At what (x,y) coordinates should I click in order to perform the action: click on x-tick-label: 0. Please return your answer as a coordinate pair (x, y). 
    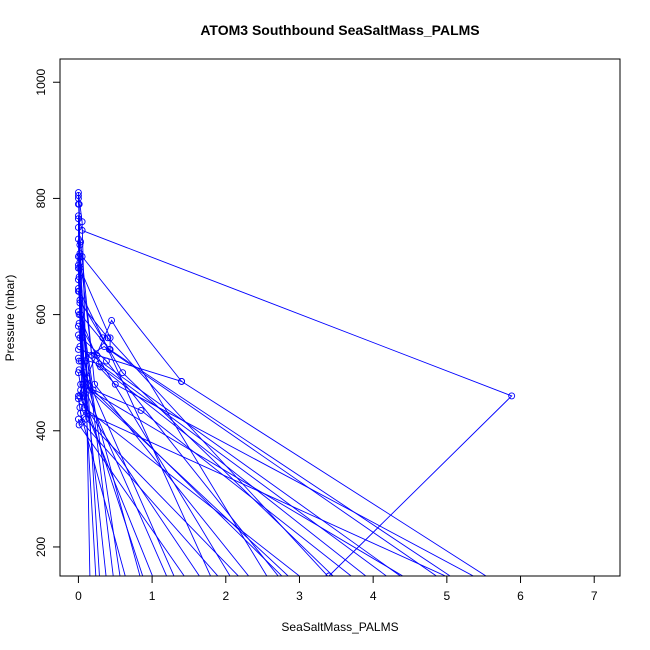
    Looking at the image, I should click on (78, 596).